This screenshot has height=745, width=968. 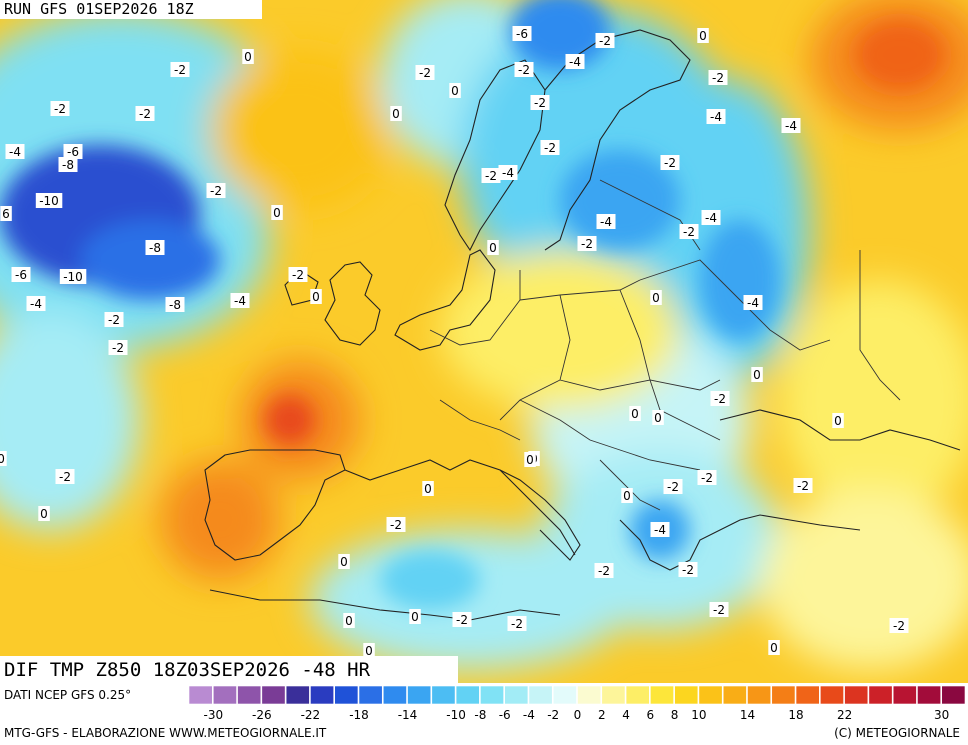 I want to click on color-scale-tick: -18, so click(x=359, y=715).